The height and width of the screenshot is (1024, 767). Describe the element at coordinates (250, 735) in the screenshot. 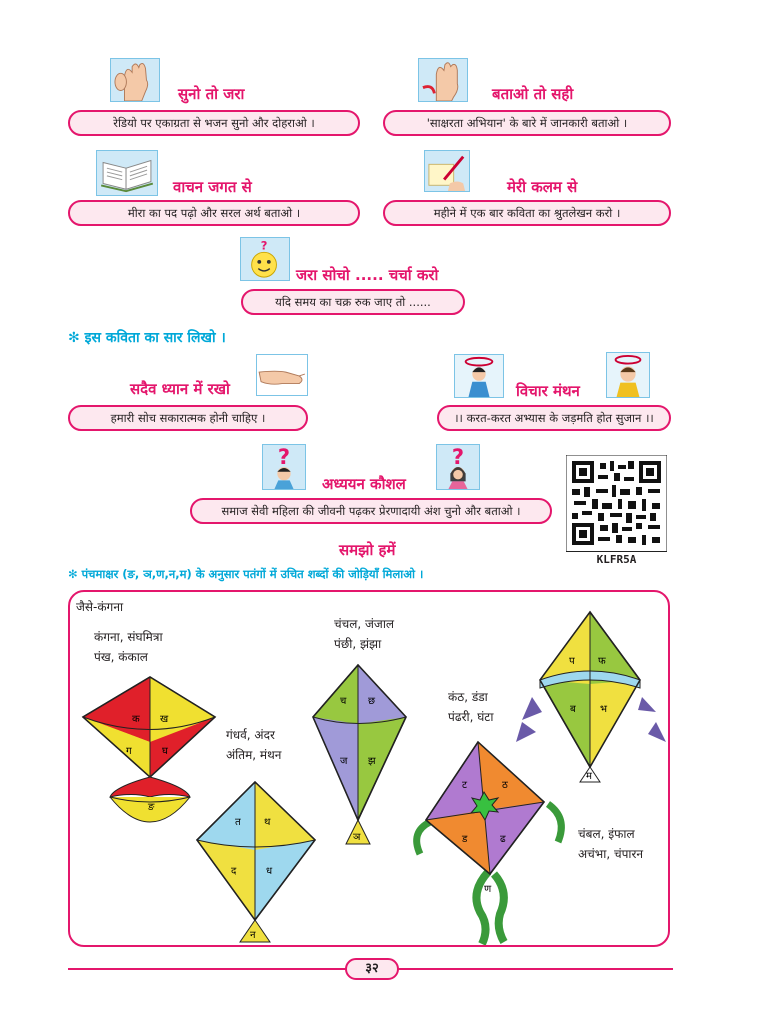

I see `word-group-2-line1: गंधर्व, अंदर` at that location.